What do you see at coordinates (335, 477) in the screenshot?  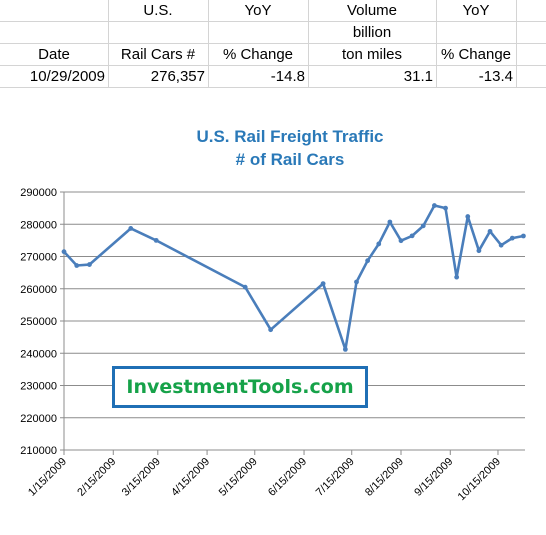 I see `x-tick-label: 7/15/2009` at bounding box center [335, 477].